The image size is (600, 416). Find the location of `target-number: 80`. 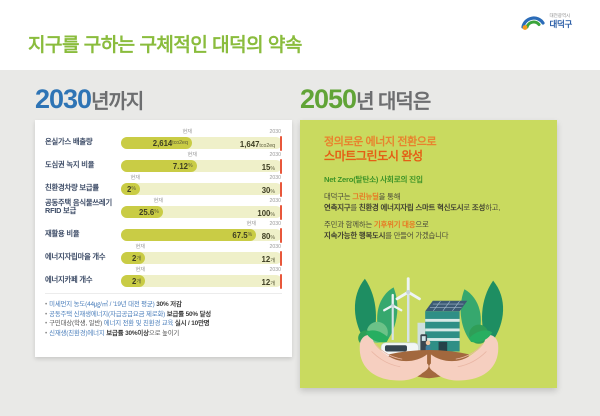

target-number: 80 is located at coordinates (266, 236).